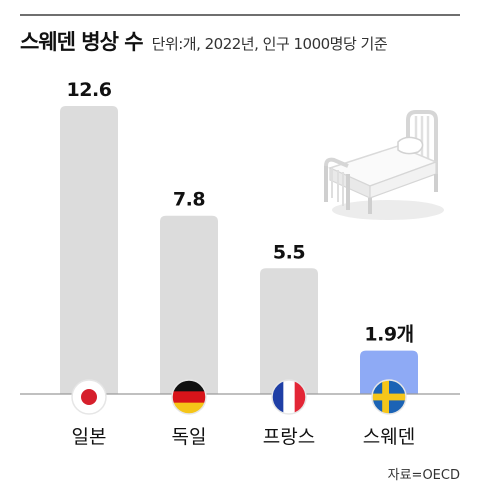 The height and width of the screenshot is (500, 480). Describe the element at coordinates (289, 252) in the screenshot. I see `value-label: 5.5` at that location.